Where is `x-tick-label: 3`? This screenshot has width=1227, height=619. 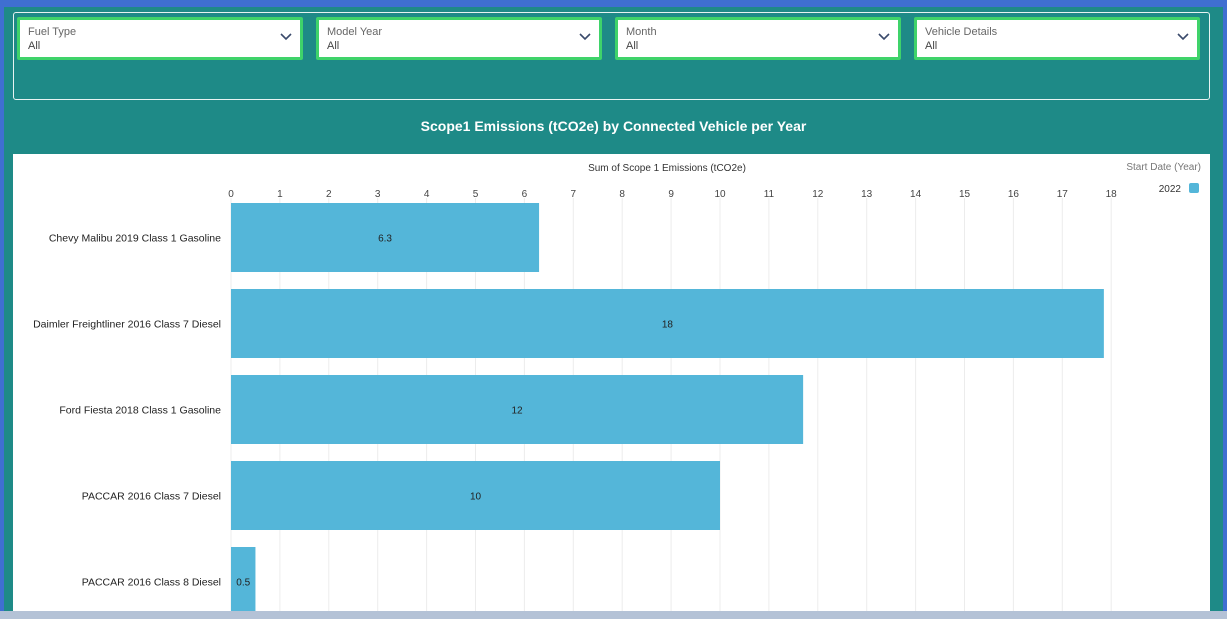
x-tick-label: 3 is located at coordinates (378, 194).